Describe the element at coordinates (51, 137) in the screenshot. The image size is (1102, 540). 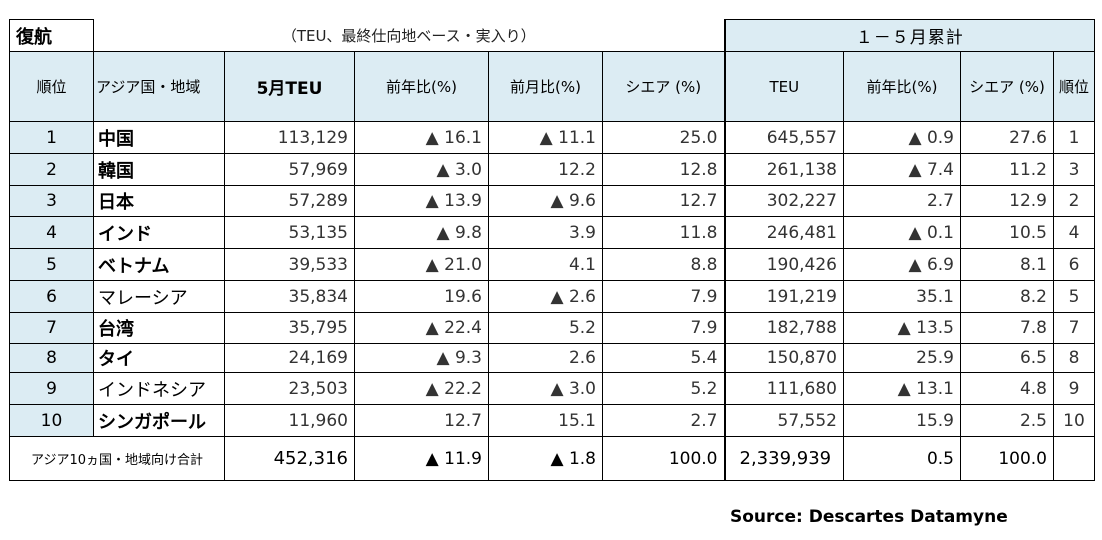
I see `rank-cell: 1` at that location.